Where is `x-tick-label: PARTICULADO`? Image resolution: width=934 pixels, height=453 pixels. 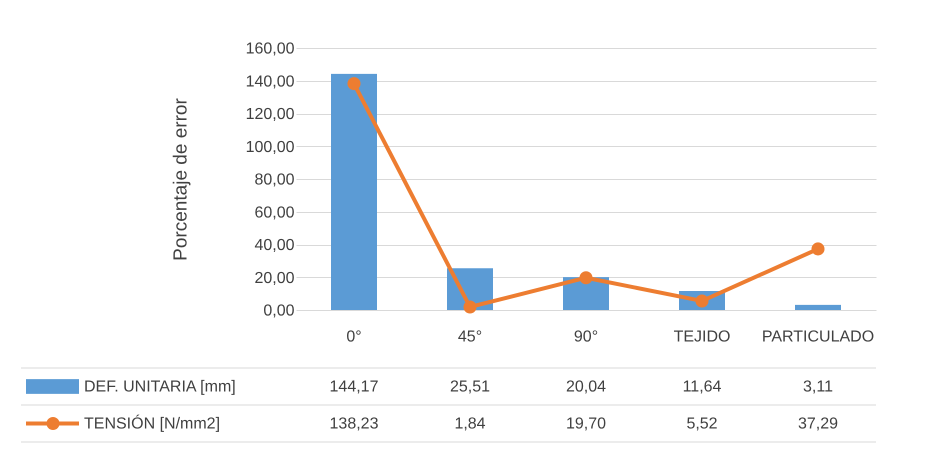 x-tick-label: PARTICULADO is located at coordinates (818, 337).